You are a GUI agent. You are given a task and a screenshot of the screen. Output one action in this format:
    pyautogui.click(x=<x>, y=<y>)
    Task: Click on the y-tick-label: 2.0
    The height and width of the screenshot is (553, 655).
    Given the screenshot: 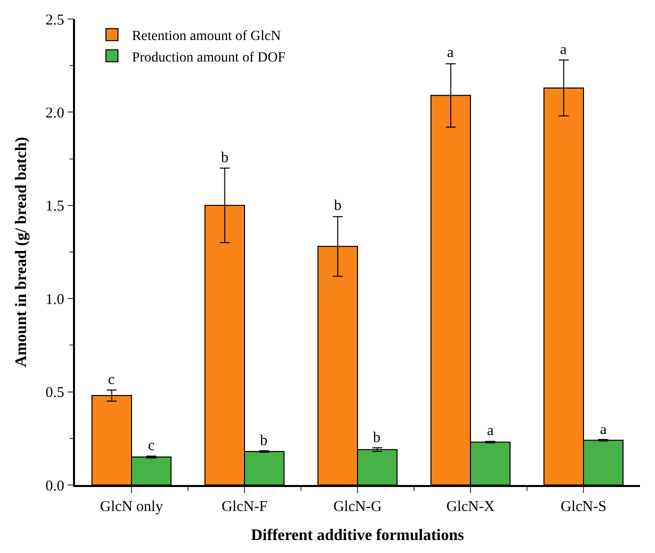 What is the action you would take?
    pyautogui.click(x=55, y=113)
    